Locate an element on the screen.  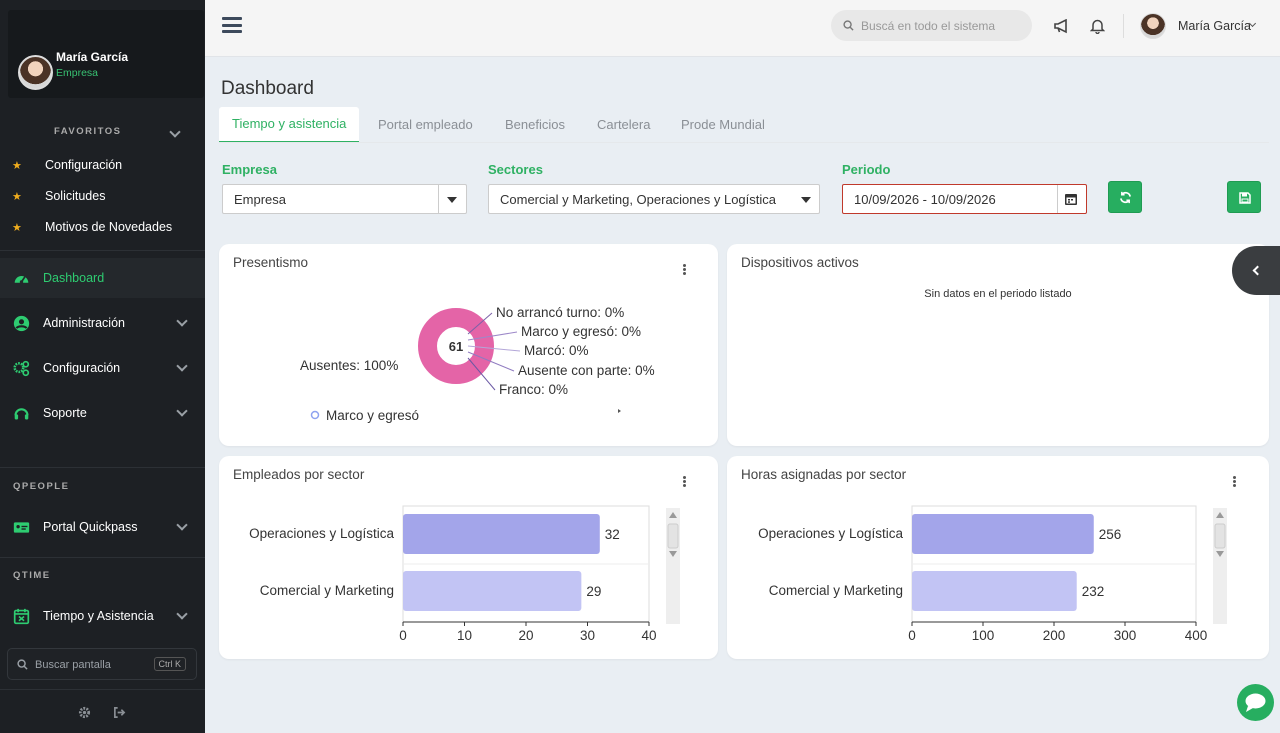
card-title: Empleados por sector is located at coordinates (299, 474).